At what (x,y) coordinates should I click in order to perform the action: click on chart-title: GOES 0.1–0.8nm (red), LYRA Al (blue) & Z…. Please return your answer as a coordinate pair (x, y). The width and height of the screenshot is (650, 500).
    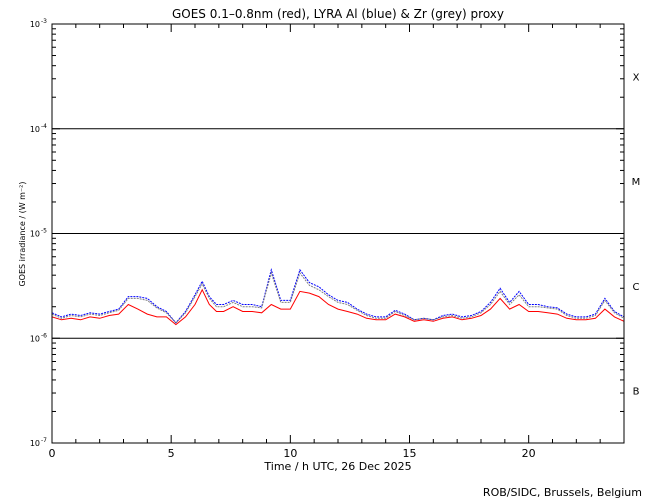
    Looking at the image, I should click on (338, 14).